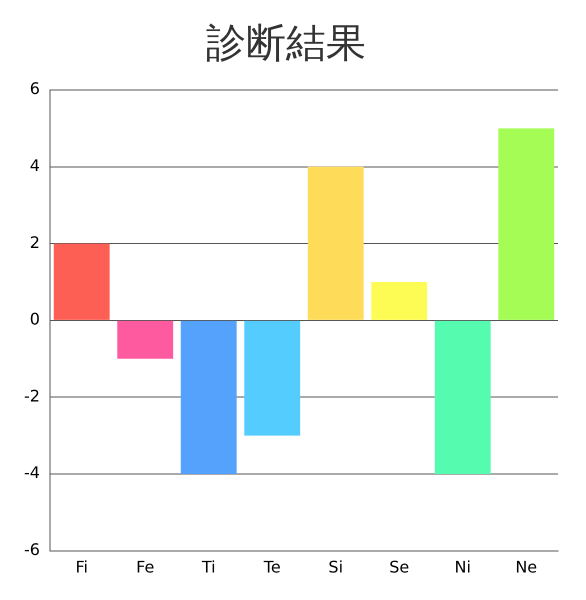  What do you see at coordinates (145, 567) in the screenshot?
I see `x-tick-label: Fe` at bounding box center [145, 567].